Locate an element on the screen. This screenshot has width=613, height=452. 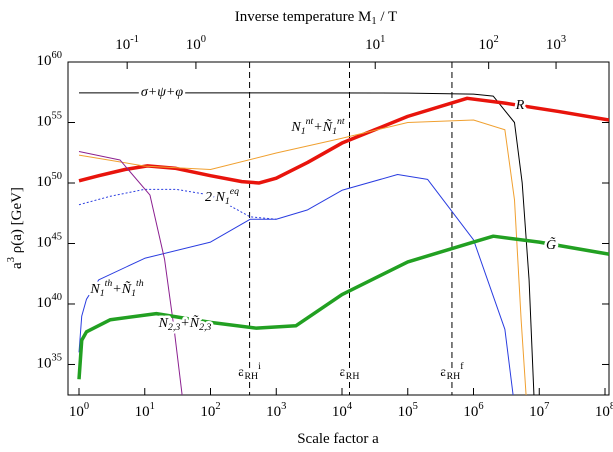
x-tick-label: 10⁸ is located at coordinates (604, 410).